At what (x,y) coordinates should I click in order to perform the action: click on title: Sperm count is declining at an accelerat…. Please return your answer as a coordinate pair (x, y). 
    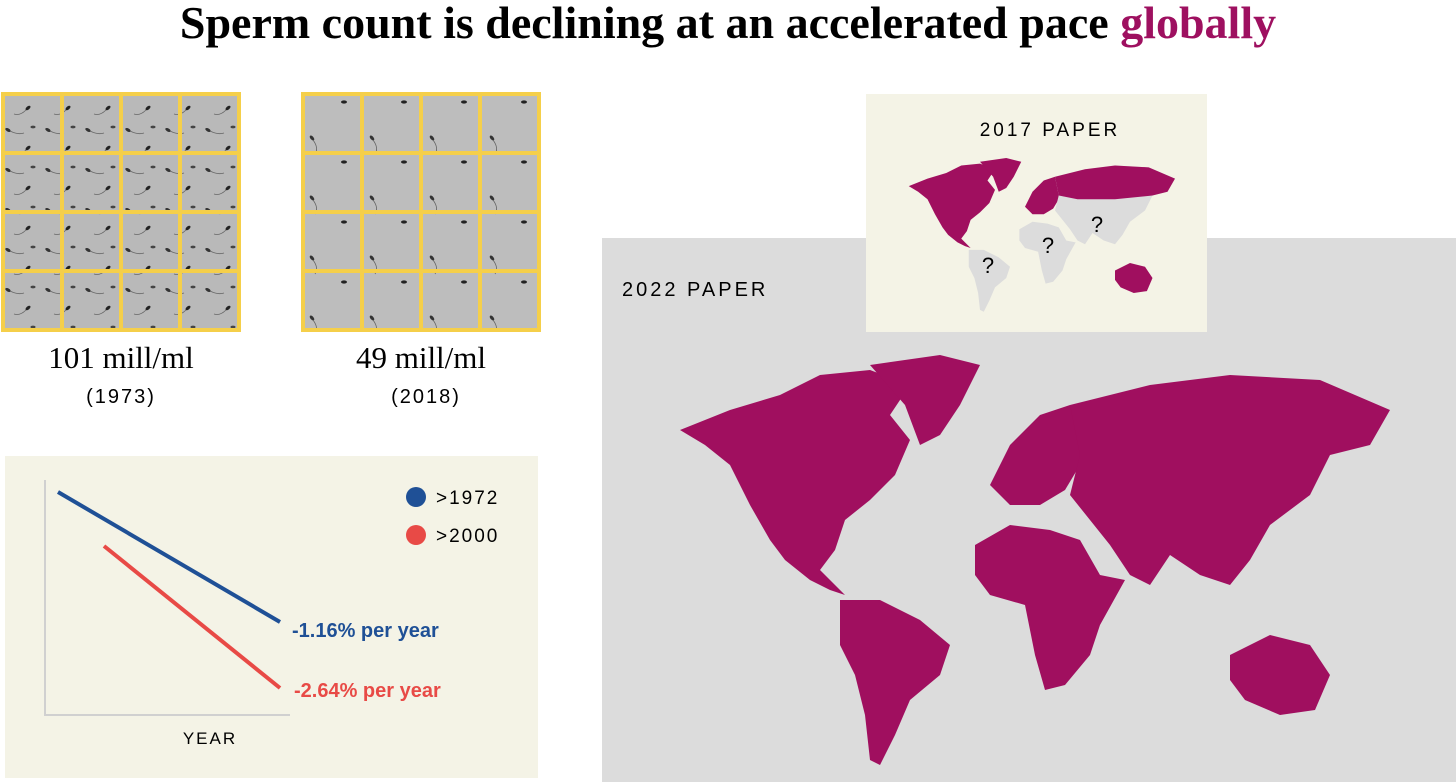
    Looking at the image, I should click on (728, 24).